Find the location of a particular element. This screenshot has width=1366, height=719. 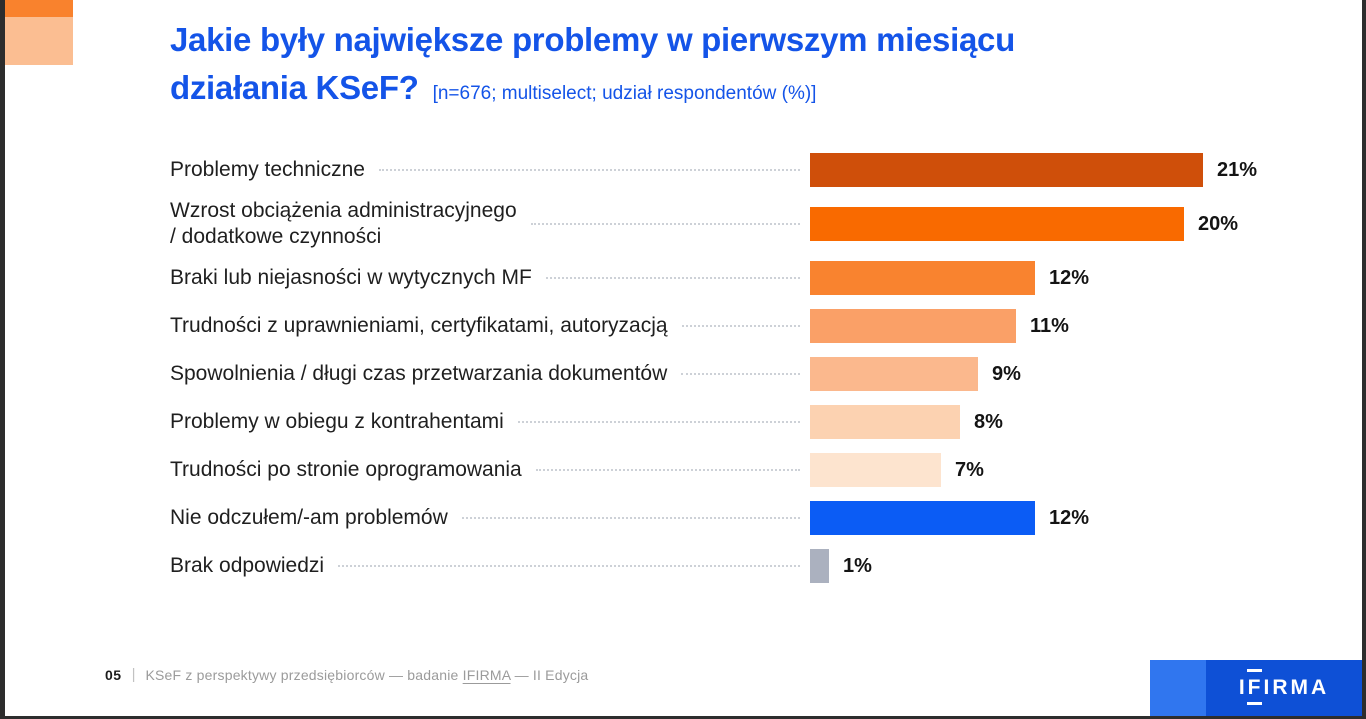

chart-row: Nie odczułem/-am problemów 12% is located at coordinates (740, 518).